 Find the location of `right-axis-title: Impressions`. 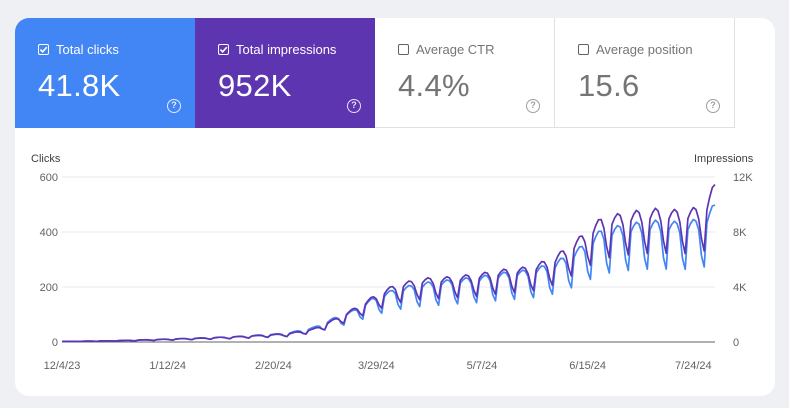

right-axis-title: Impressions is located at coordinates (724, 159).